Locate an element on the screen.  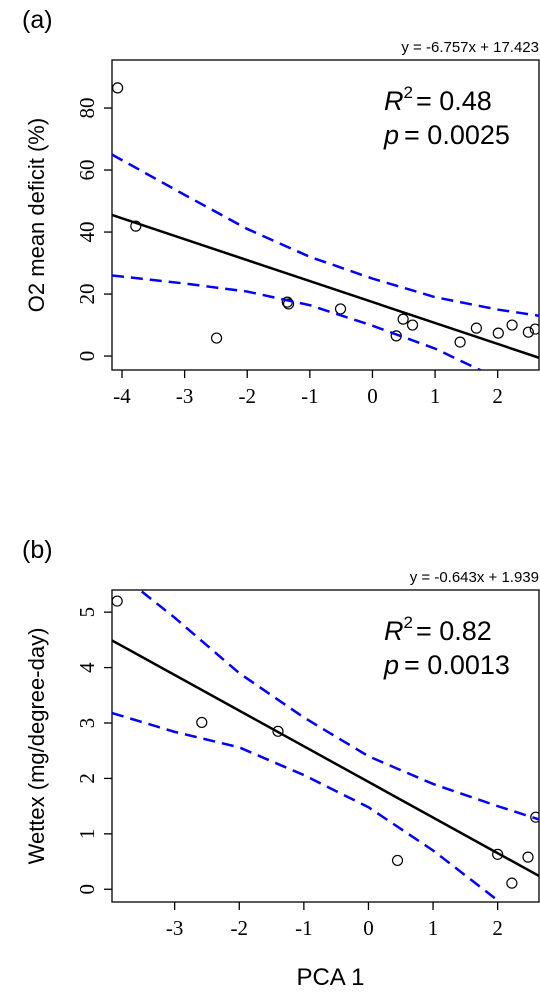
y-axis-label: Wettex (mg/degree-day) is located at coordinates (36, 746).